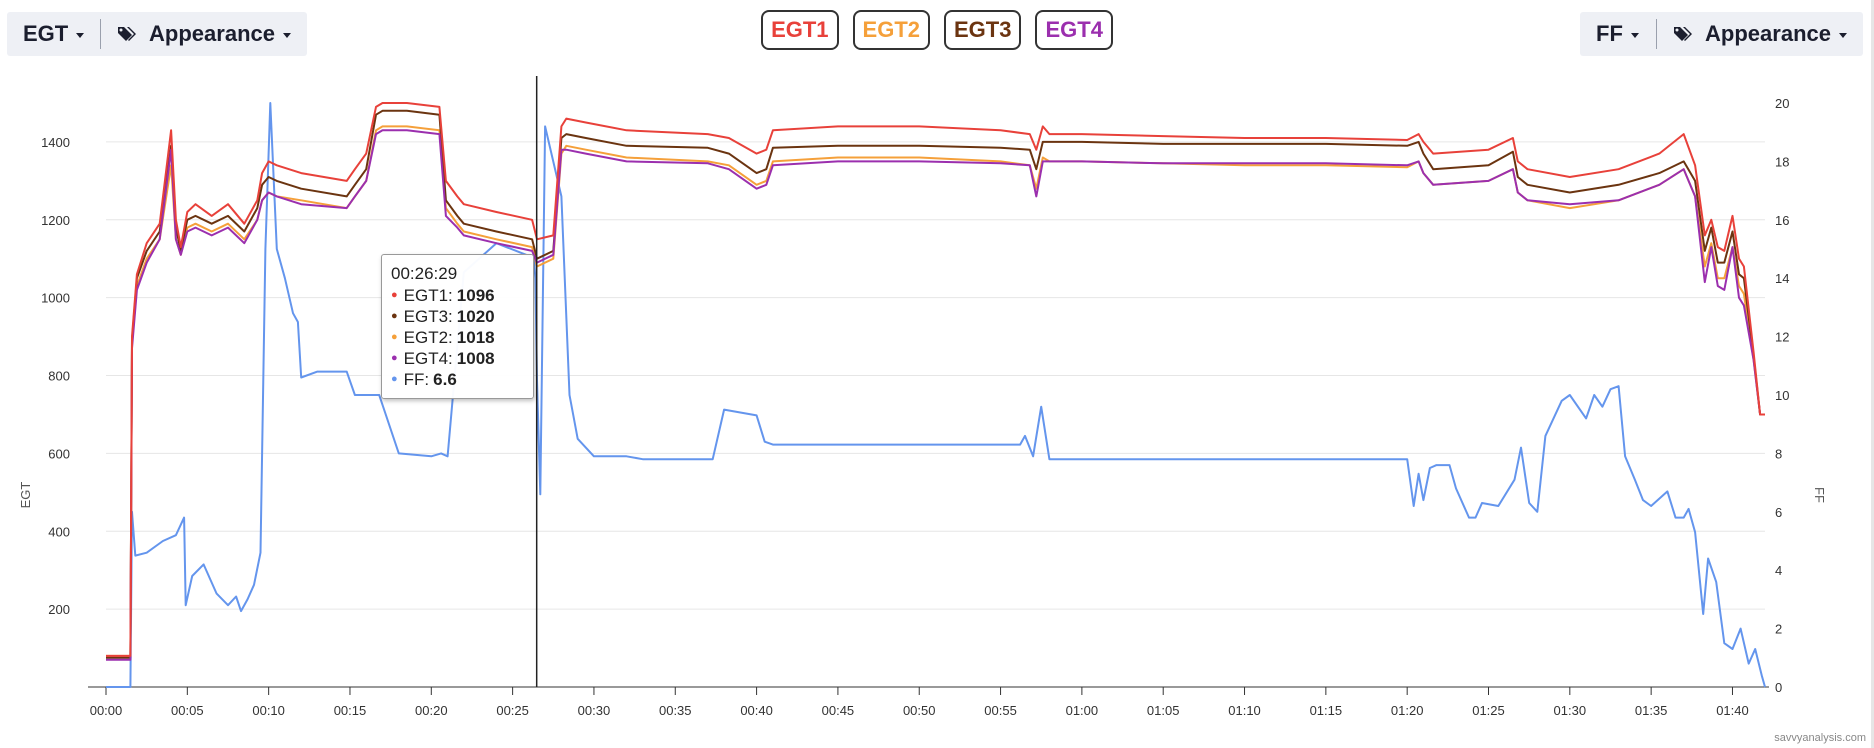  I want to click on y2-tick-label: 6, so click(1778, 512).